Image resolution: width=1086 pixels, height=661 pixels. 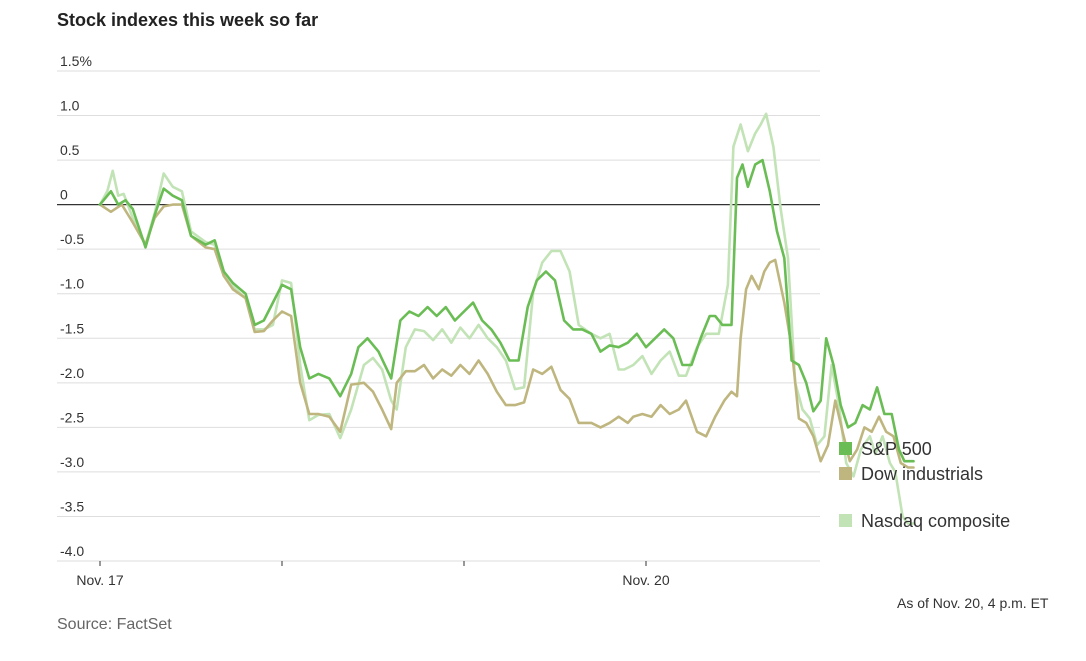 What do you see at coordinates (72, 239) in the screenshot?
I see `y-tick-label: -0.5` at bounding box center [72, 239].